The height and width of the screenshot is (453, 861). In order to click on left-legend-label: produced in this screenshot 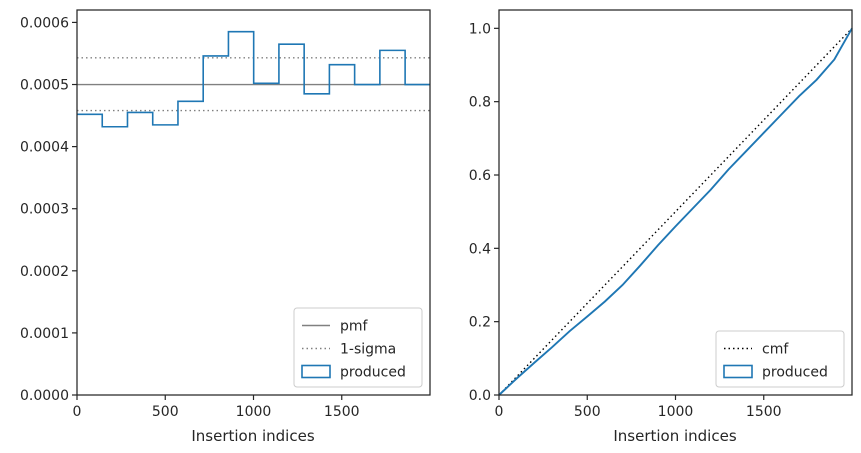, I will do `click(373, 373)`.